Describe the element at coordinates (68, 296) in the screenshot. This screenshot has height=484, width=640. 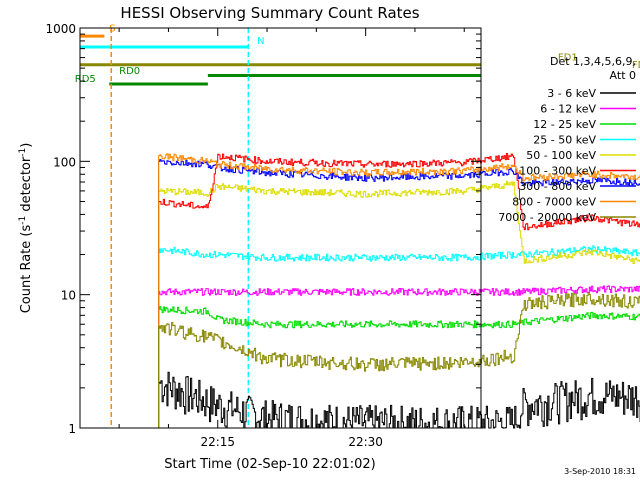
I see `y-tick-label: 10` at that location.